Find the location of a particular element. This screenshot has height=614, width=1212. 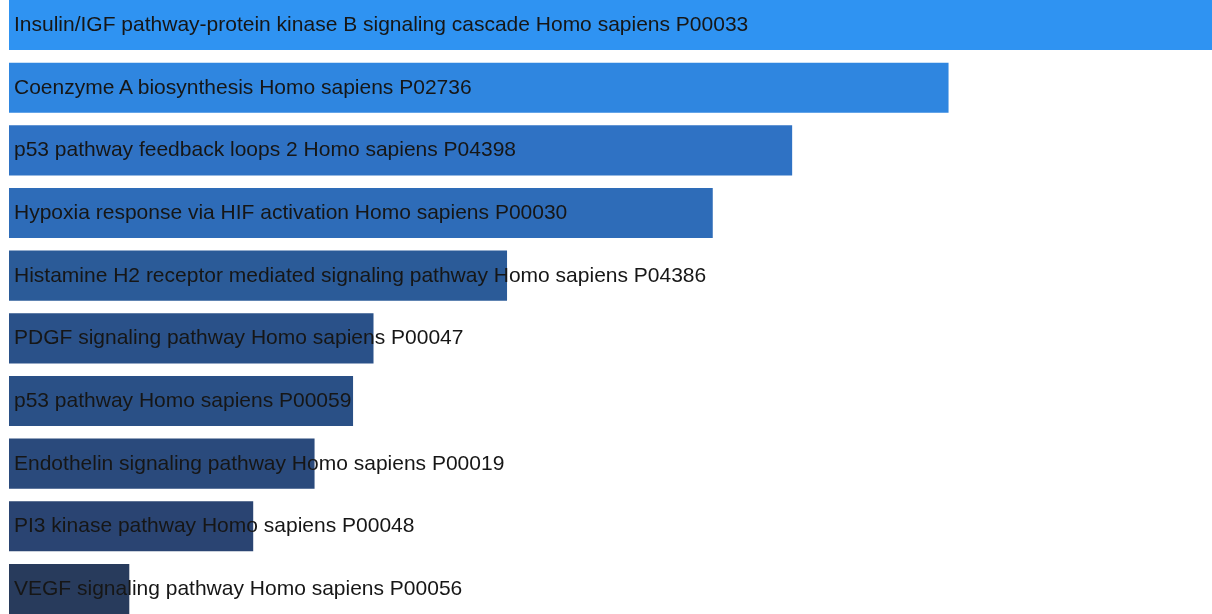

y-tick-label: p53 pathway Homo sapiens P00059 is located at coordinates (183, 399).